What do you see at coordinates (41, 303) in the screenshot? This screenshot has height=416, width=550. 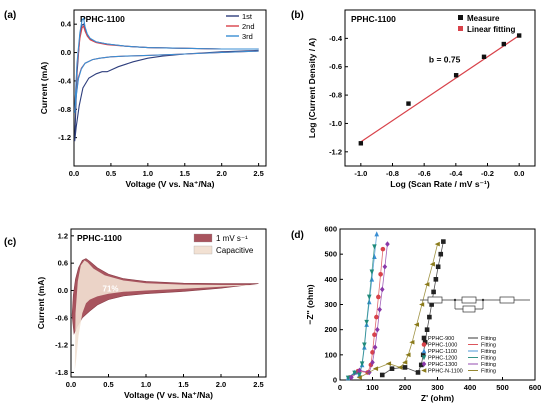 I see `y-axis-label: Current (mA)` at bounding box center [41, 303].